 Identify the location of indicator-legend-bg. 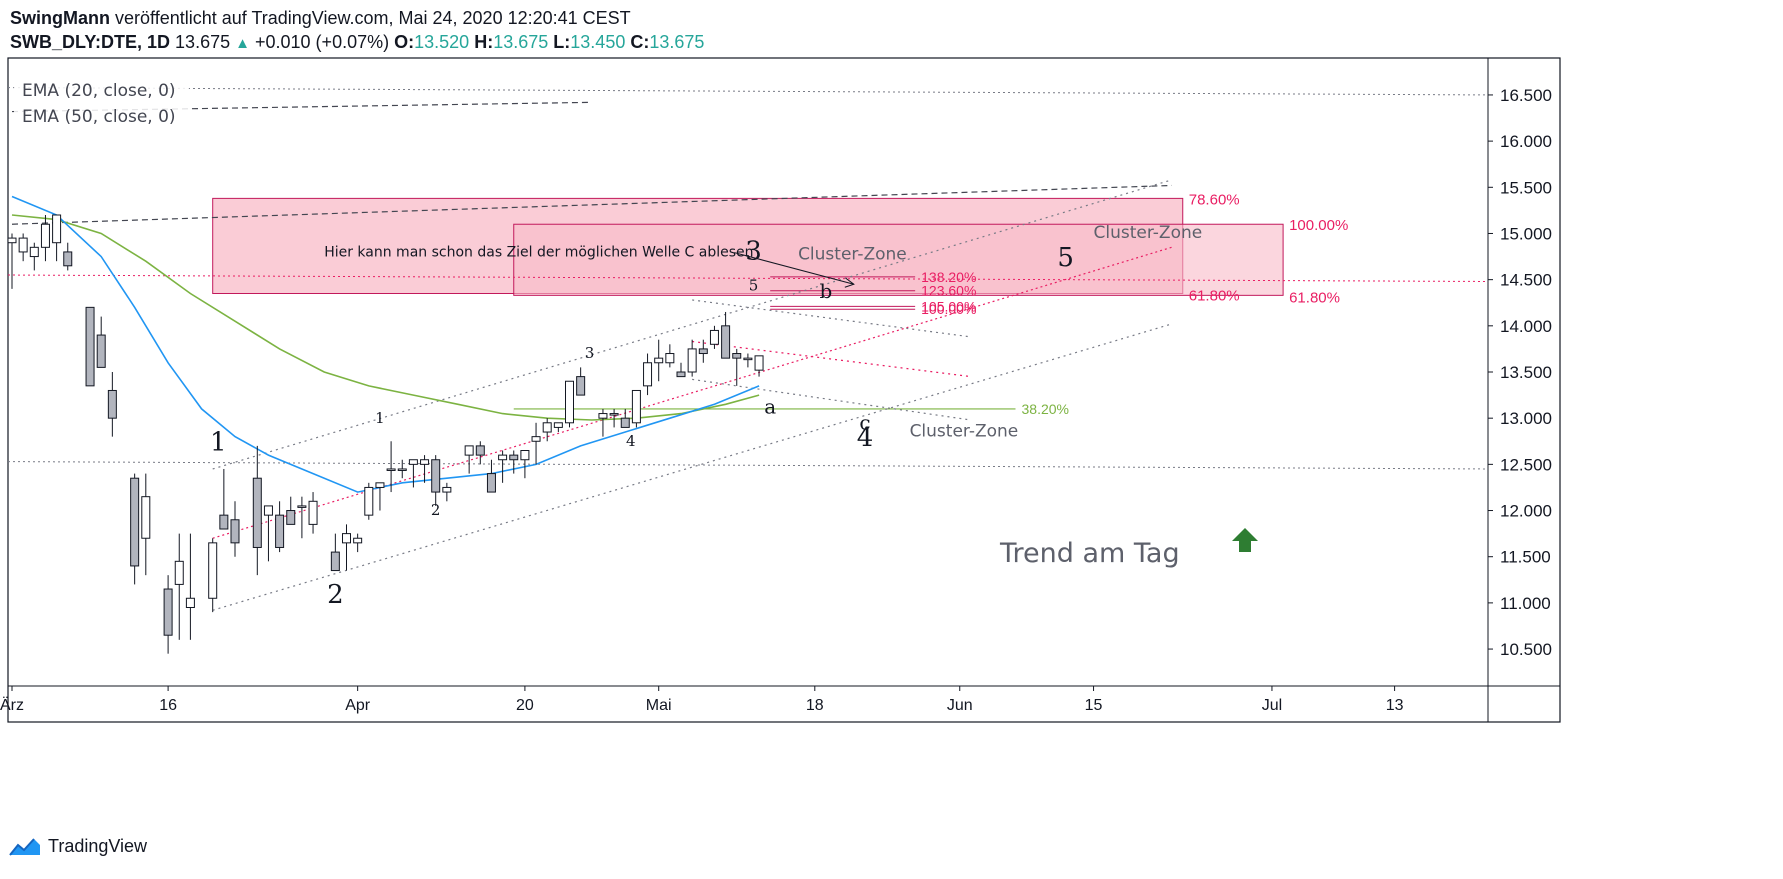
(101, 89).